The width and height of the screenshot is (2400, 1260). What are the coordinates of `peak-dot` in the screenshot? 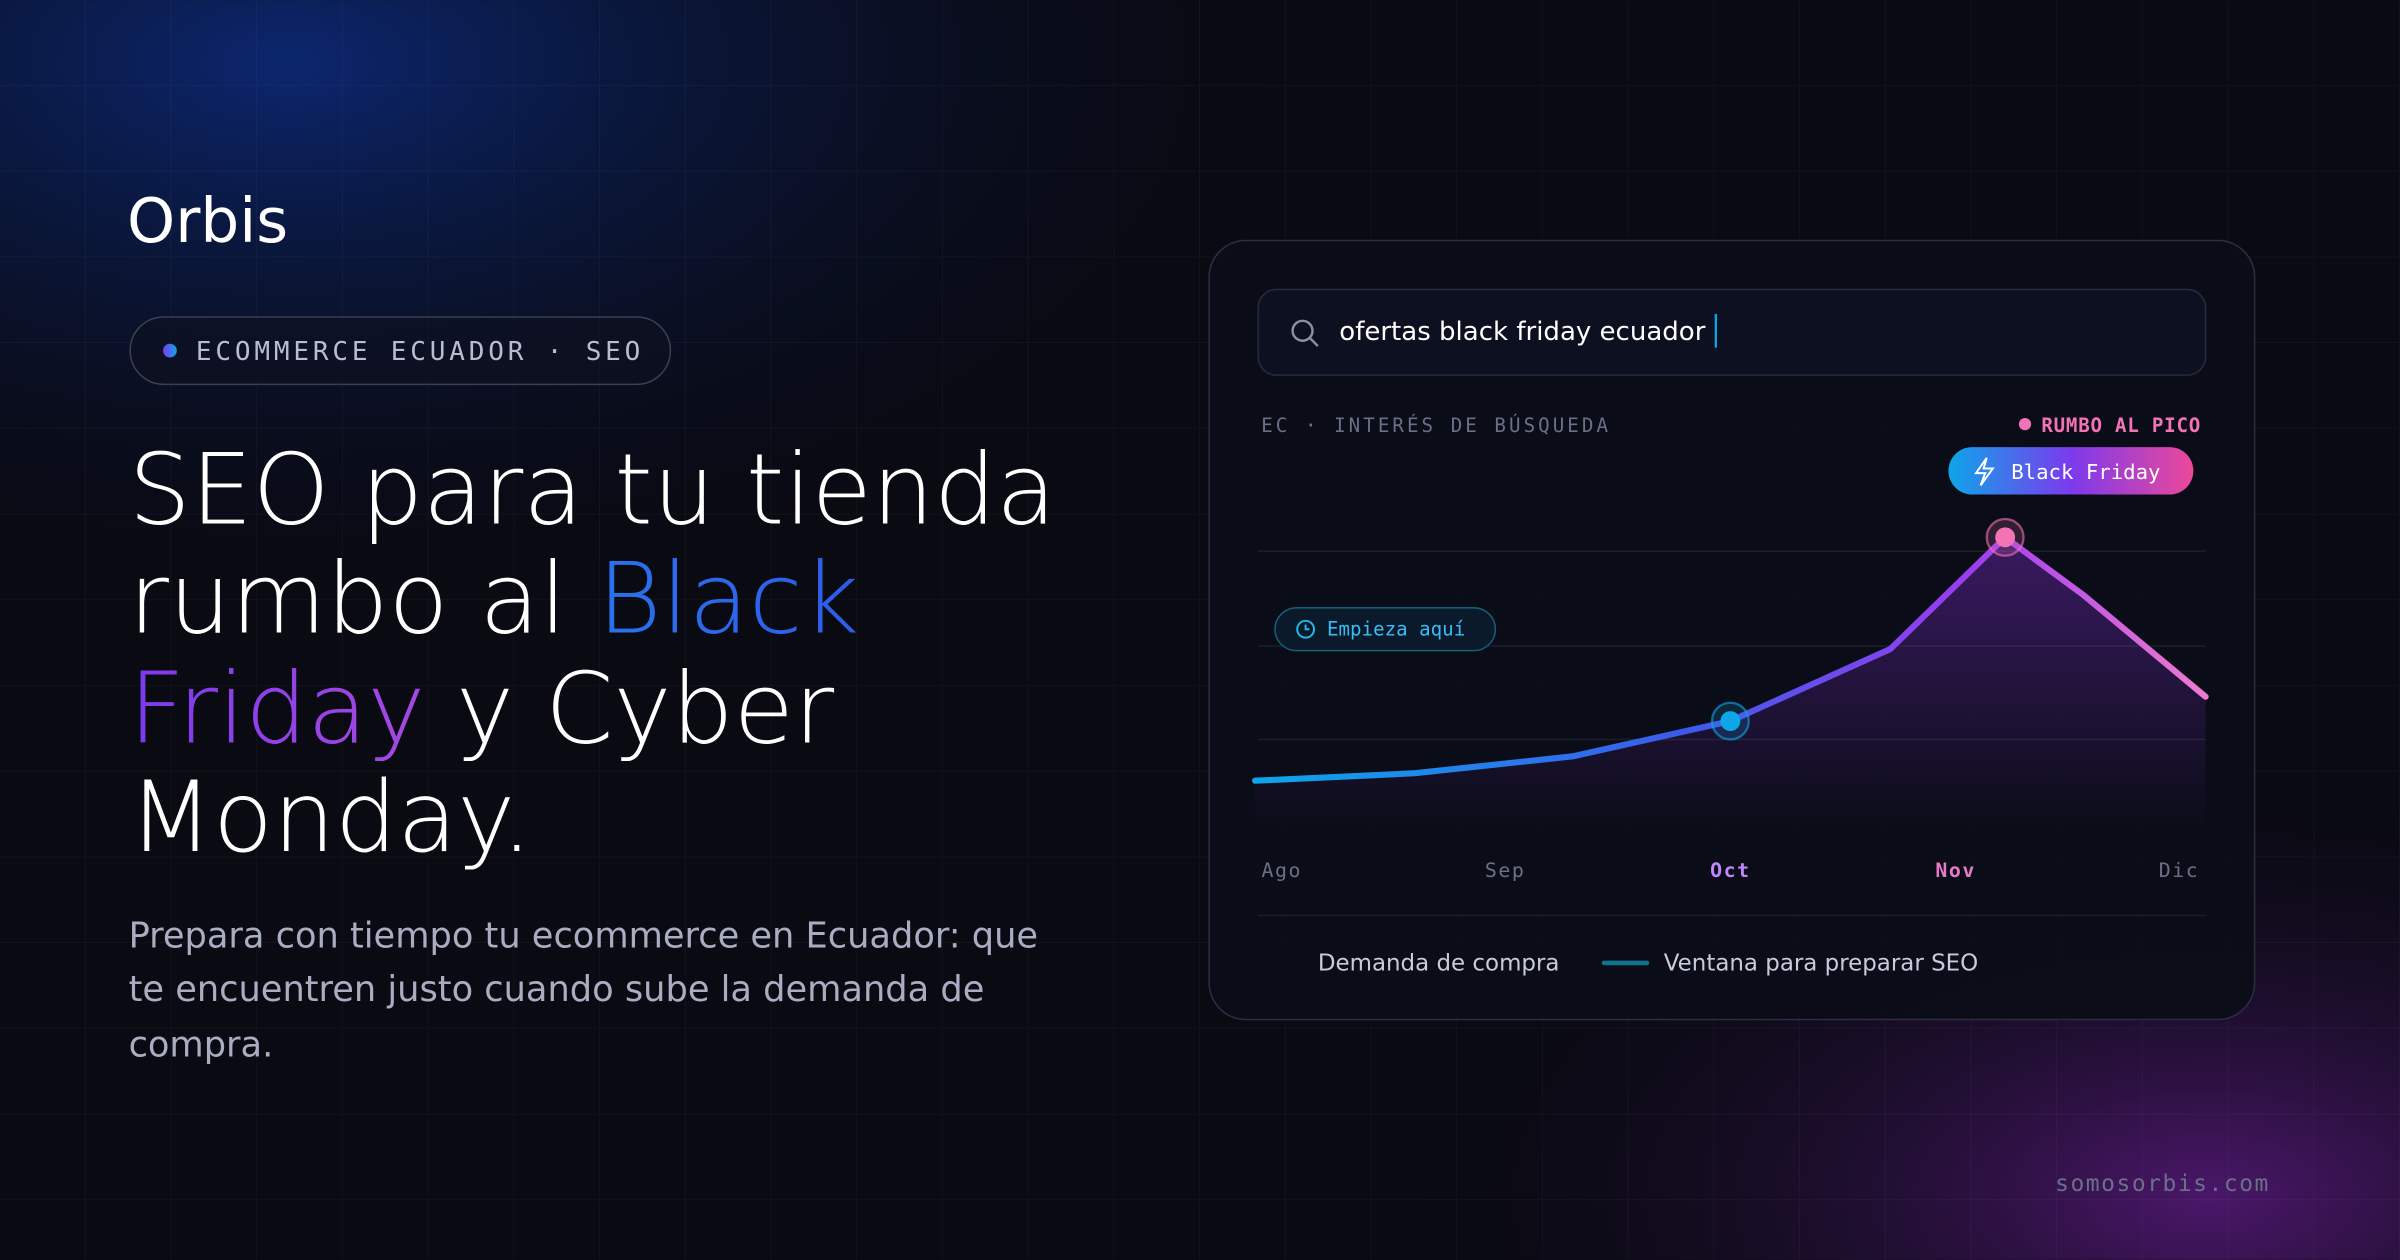 It's located at (2025, 424).